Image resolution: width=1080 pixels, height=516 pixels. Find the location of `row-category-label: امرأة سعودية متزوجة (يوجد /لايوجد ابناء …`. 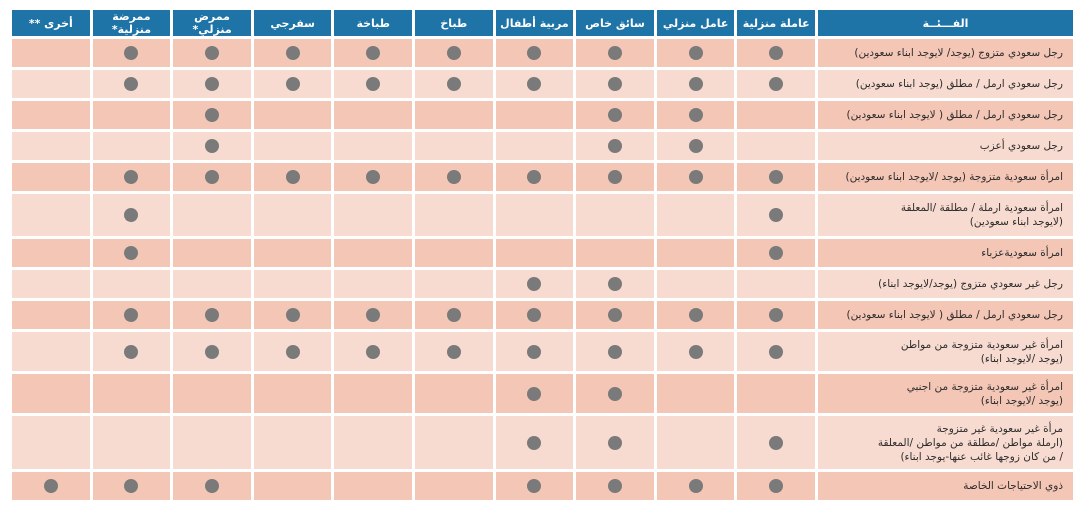

row-category-label: امرأة سعودية متزوجة (يوجد /لايوجد ابناء … is located at coordinates (945, 177).